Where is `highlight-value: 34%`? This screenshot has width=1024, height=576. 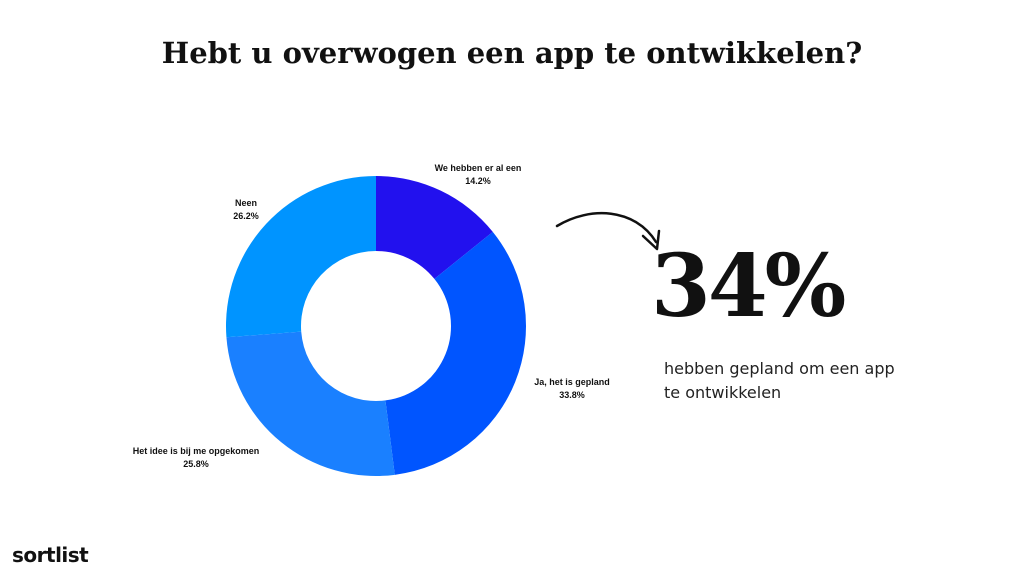
highlight-value: 34% is located at coordinates (748, 286).